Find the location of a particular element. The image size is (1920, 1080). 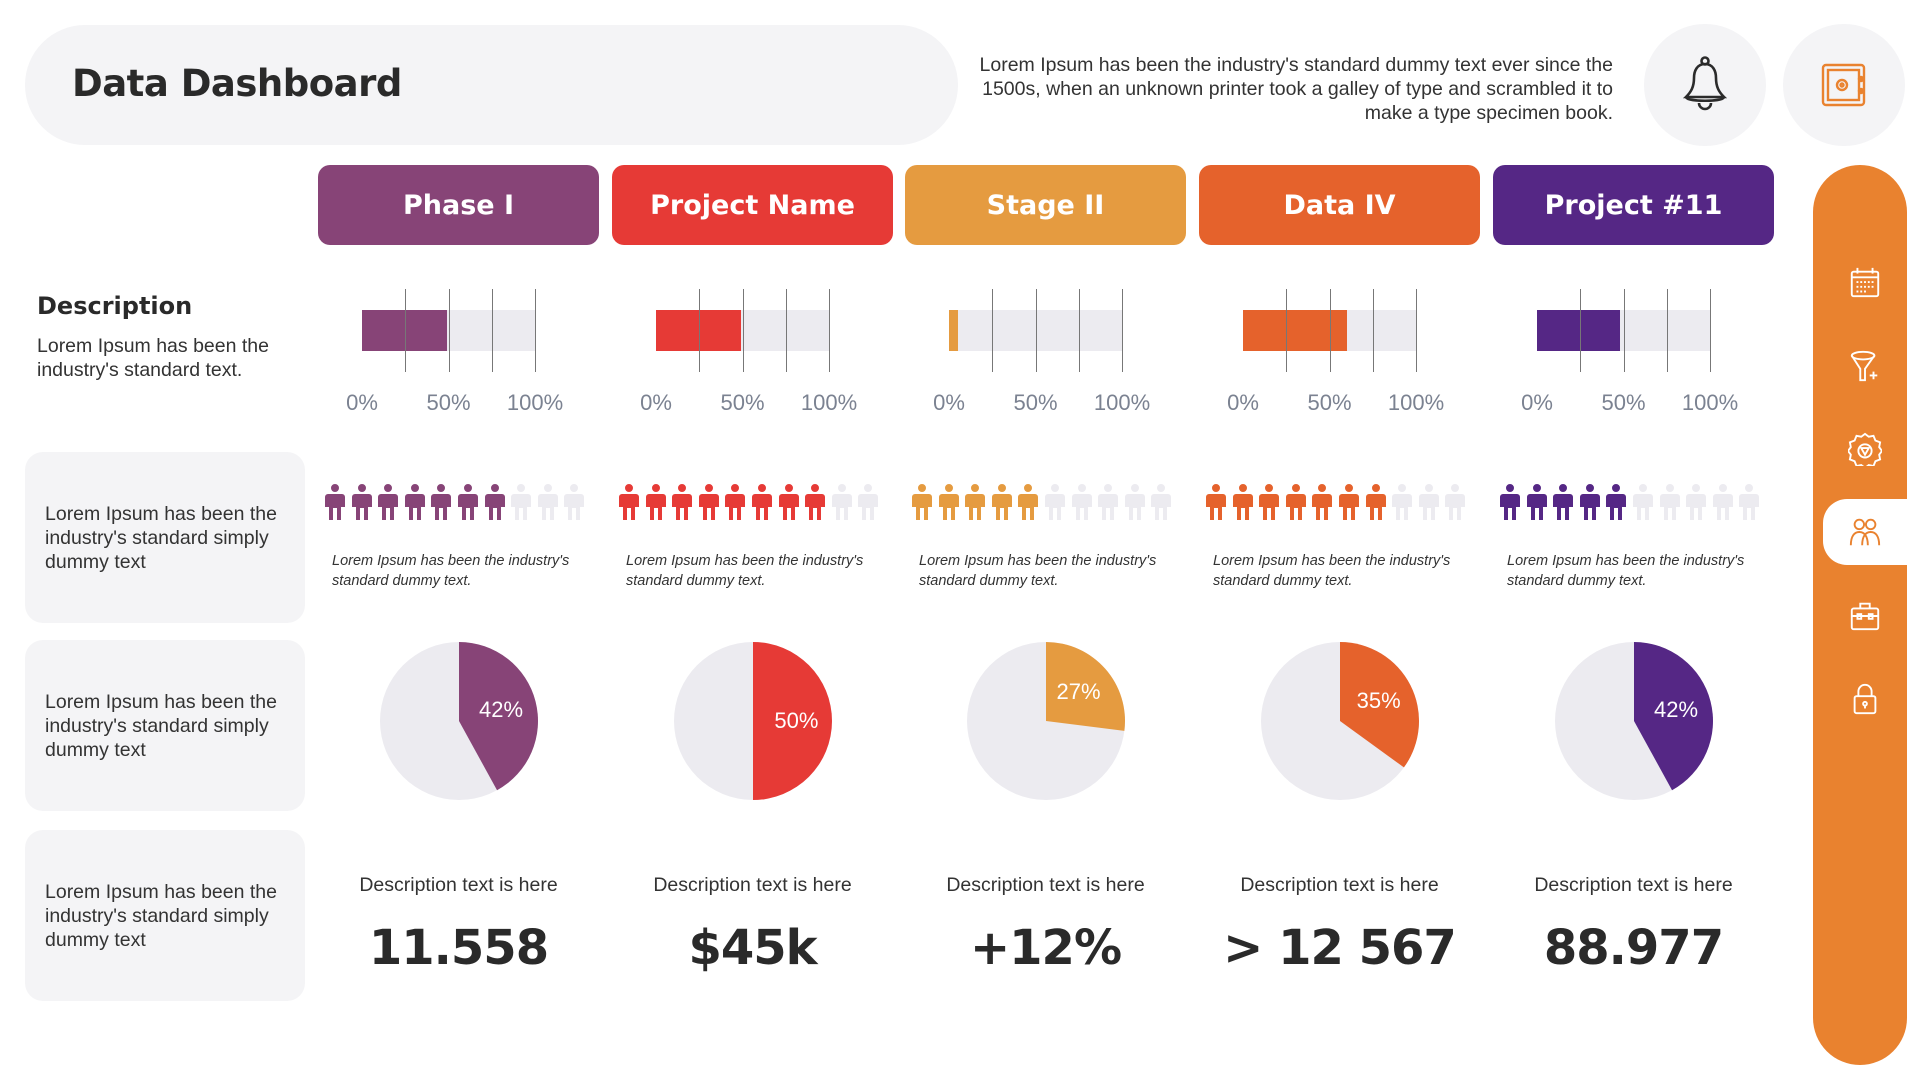

sidebar-item-calendar is located at coordinates (1865, 283).